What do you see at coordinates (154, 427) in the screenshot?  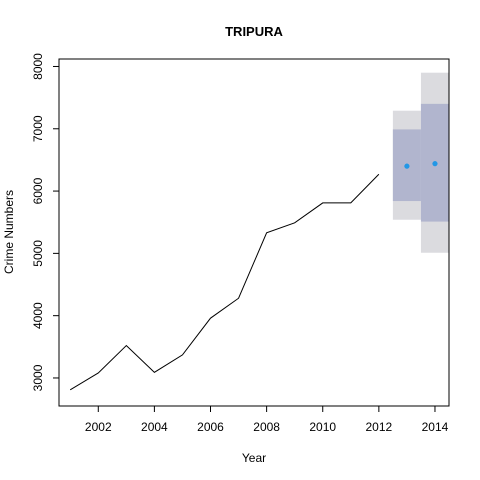 I see `x-tick-label: 2004` at bounding box center [154, 427].